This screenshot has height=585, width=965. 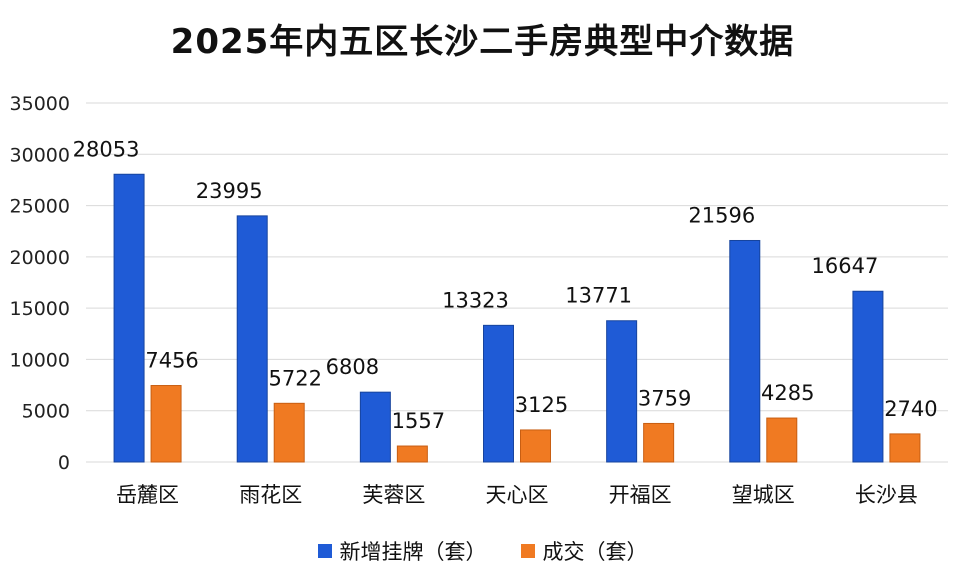 I want to click on data-label-listings-1: 23995, so click(x=229, y=191).